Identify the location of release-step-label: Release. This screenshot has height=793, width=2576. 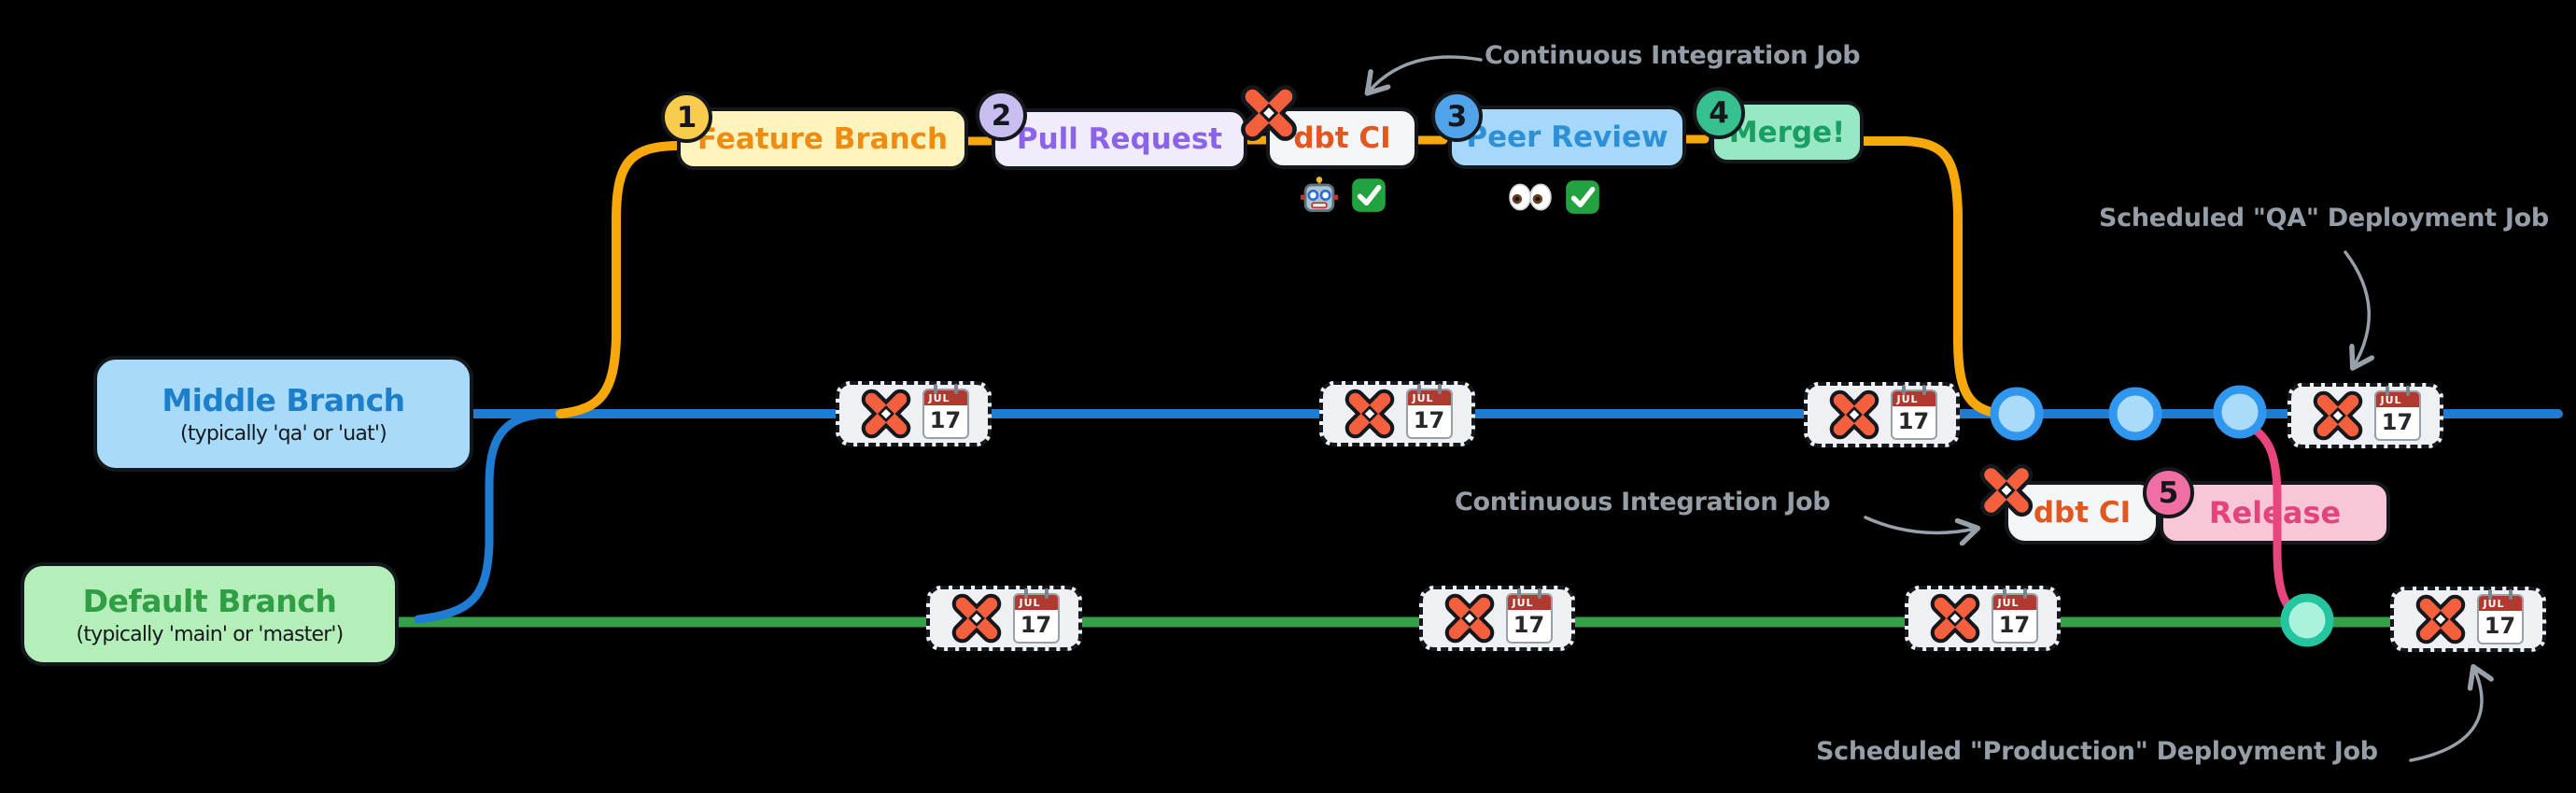
(2275, 513).